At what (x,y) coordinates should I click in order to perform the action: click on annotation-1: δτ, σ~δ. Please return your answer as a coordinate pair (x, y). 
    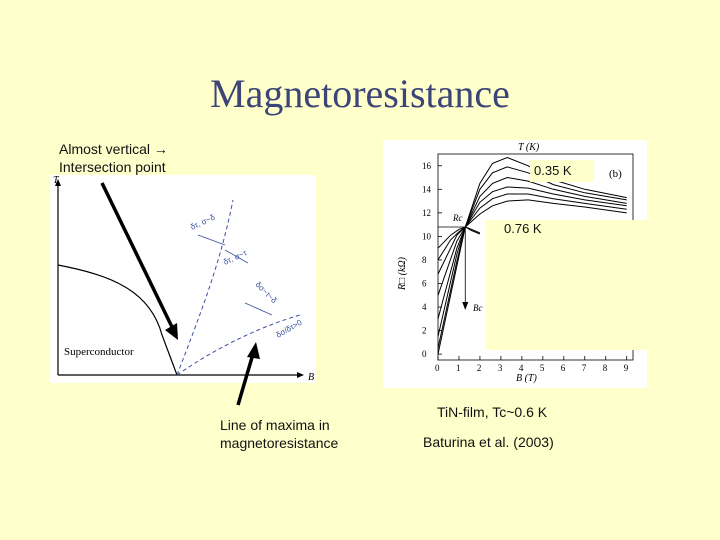
    Looking at the image, I should click on (203, 221).